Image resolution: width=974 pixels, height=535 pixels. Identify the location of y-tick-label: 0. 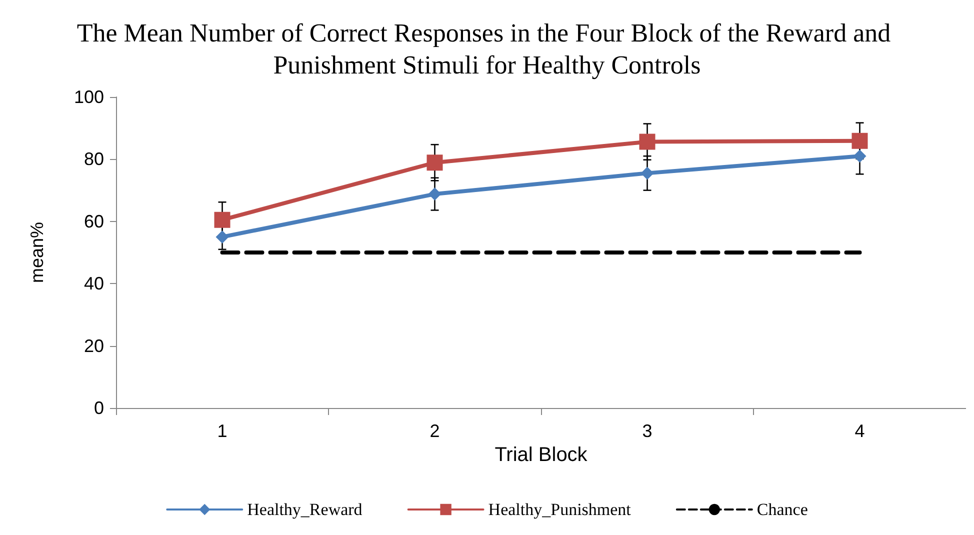
(99, 408).